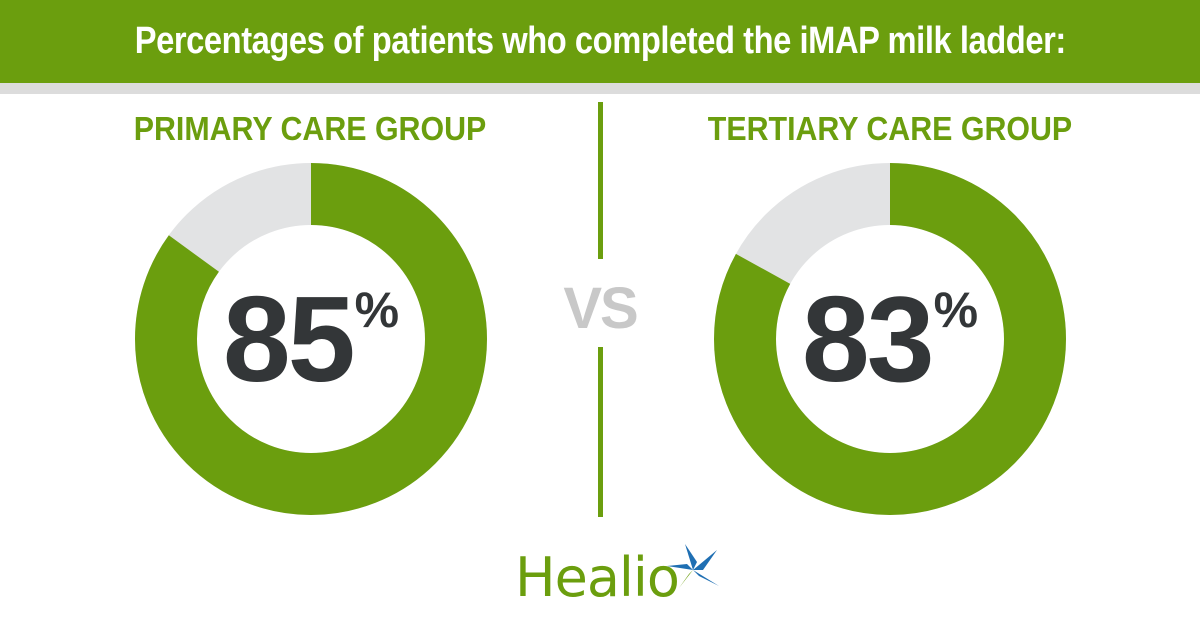 The image size is (1200, 630). Describe the element at coordinates (310, 128) in the screenshot. I see `primary-care-title: PRIMARY CARE GROUP` at that location.